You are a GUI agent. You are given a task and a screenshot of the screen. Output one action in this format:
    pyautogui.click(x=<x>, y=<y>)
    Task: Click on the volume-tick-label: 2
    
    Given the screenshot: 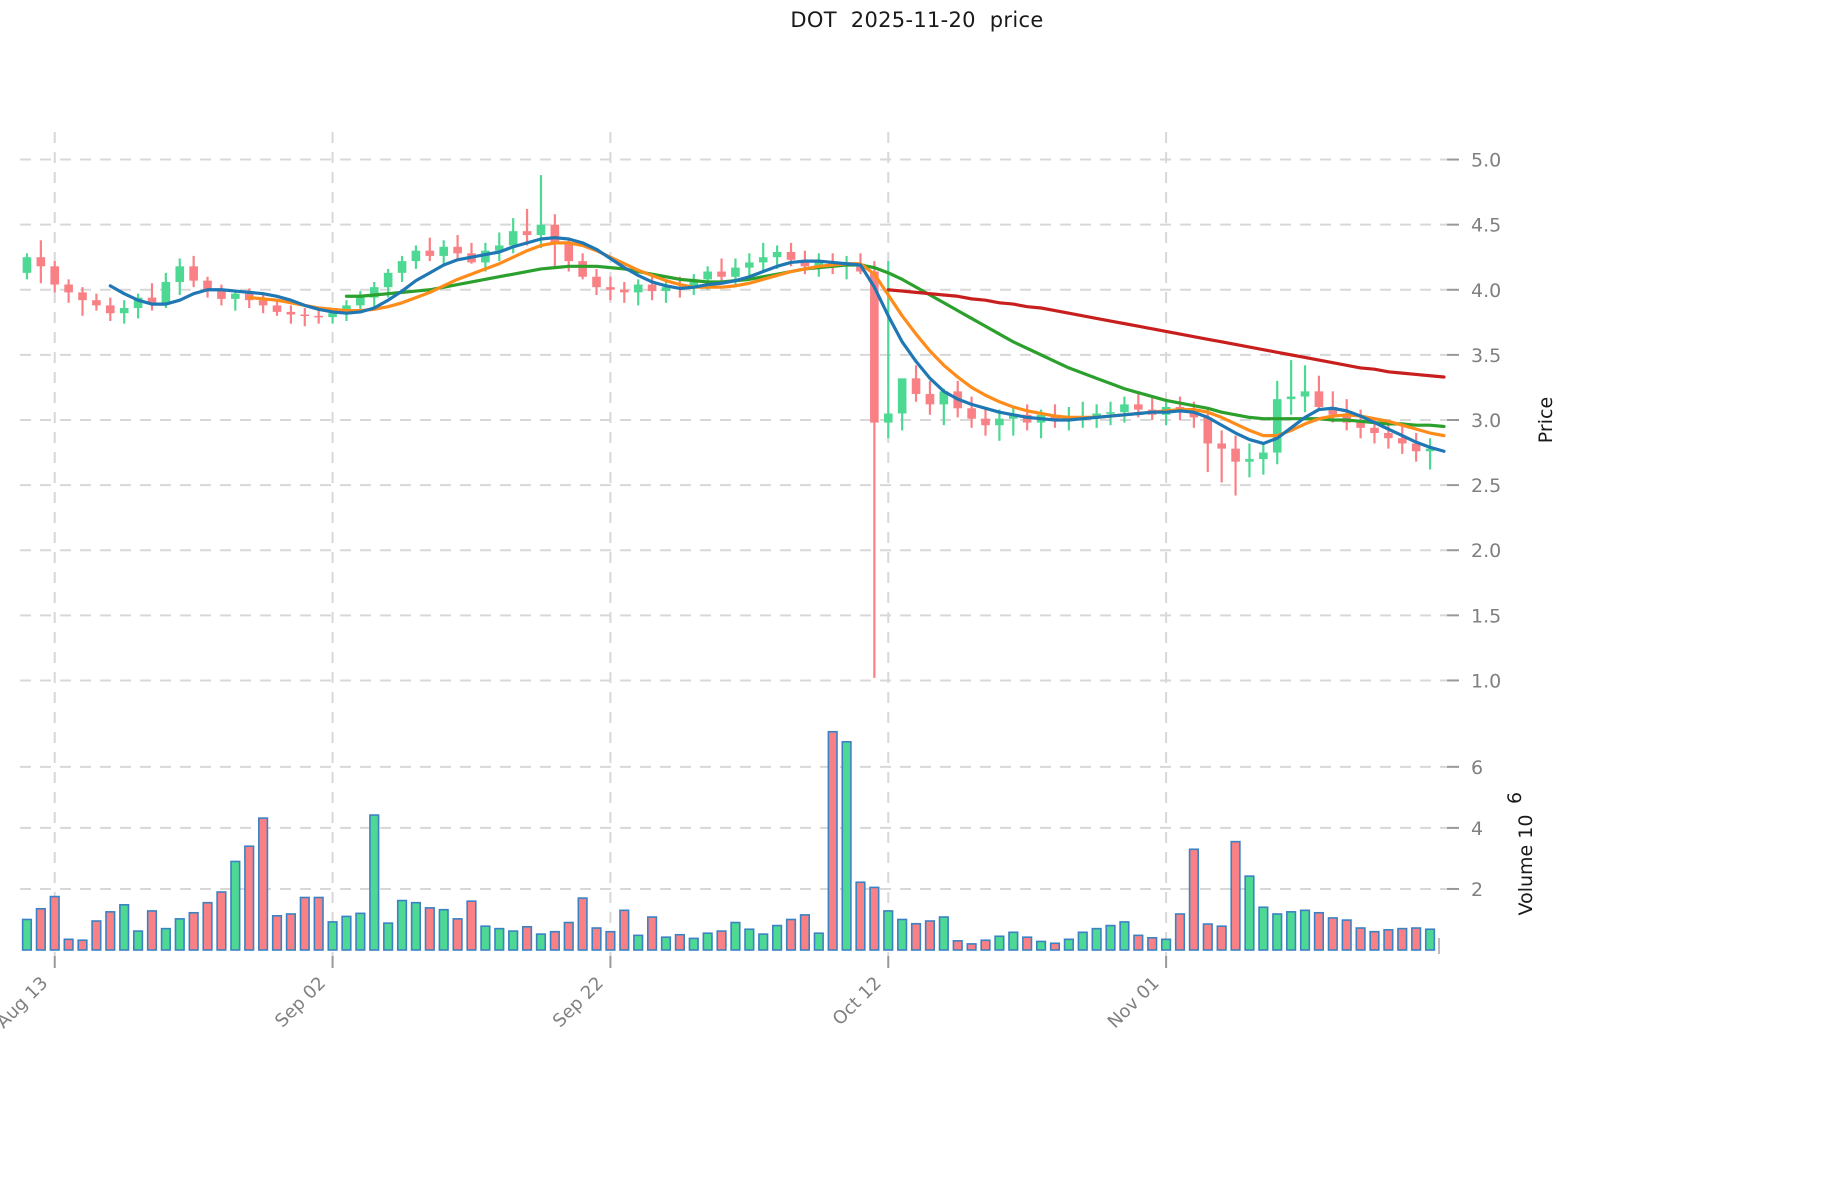 What is the action you would take?
    pyautogui.click(x=1477, y=890)
    